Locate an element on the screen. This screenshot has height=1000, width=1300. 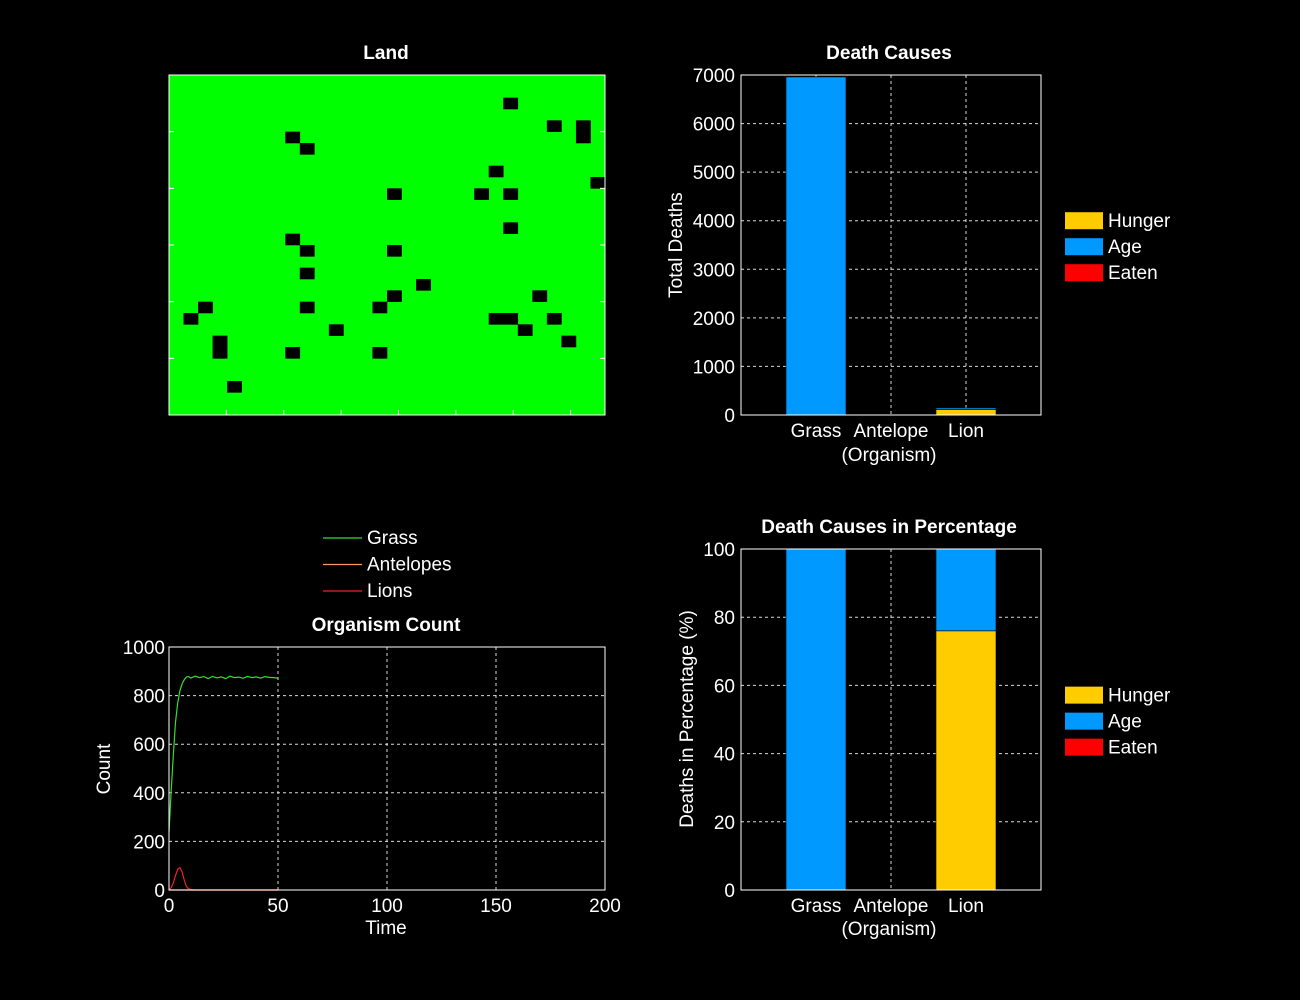
dp-legend-label: Eaten is located at coordinates (1133, 748).